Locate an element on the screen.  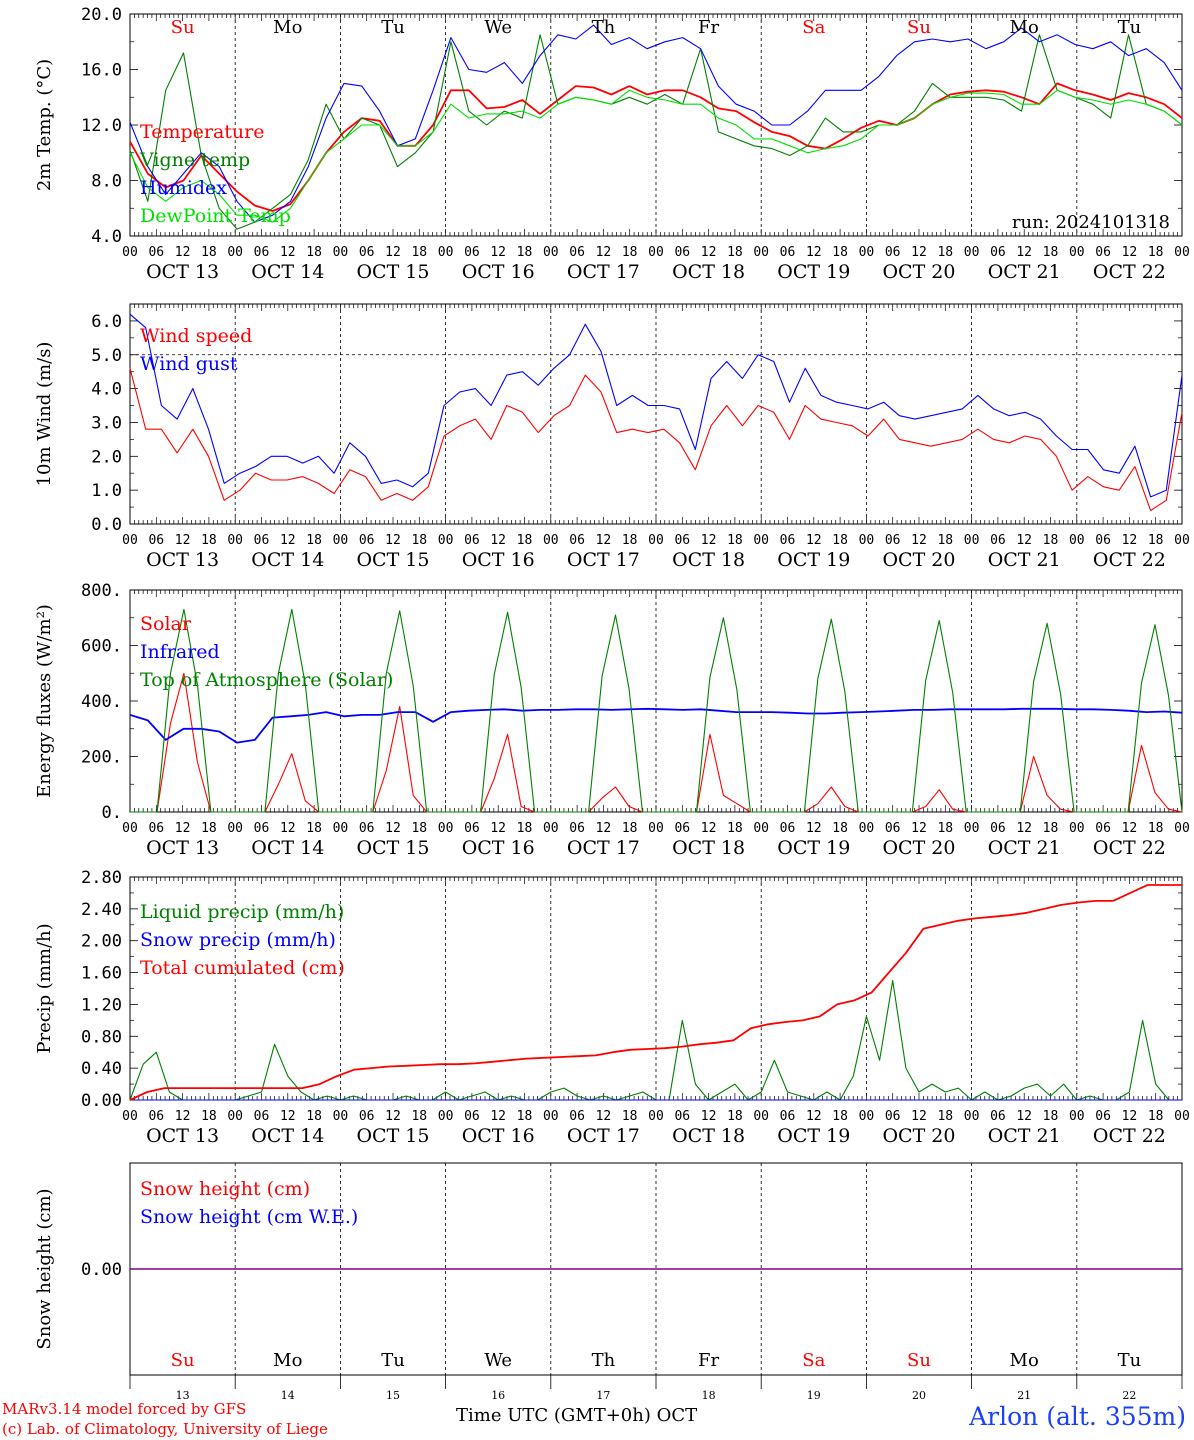
day-number-label: 17 is located at coordinates (603, 1395).